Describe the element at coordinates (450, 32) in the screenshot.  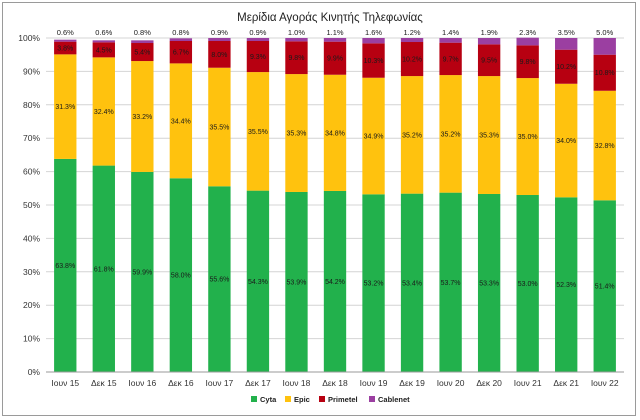
I see `data-label: 1.4%` at that location.